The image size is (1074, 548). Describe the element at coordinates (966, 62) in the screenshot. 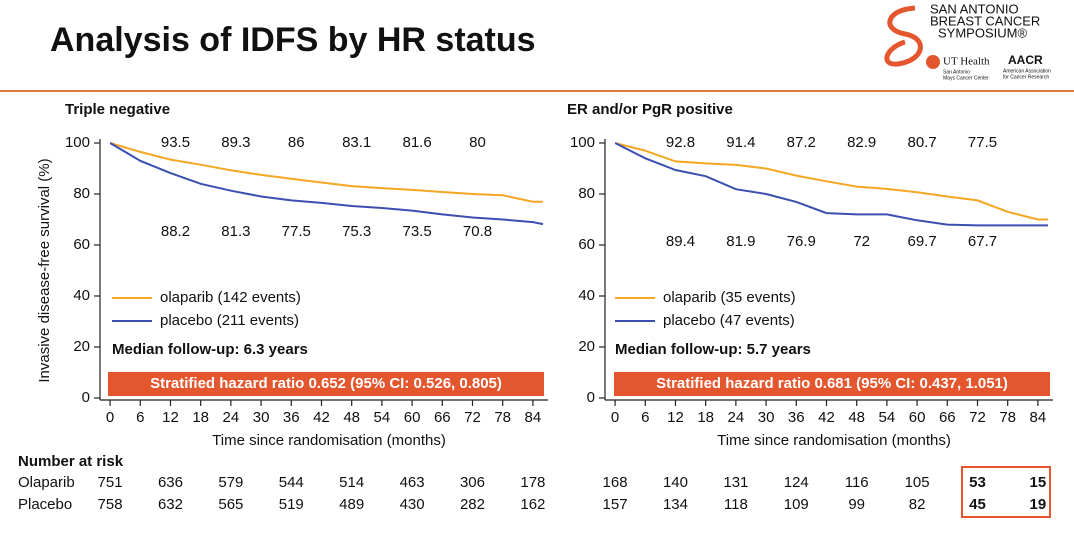

I see `logo-text: UT Health` at that location.